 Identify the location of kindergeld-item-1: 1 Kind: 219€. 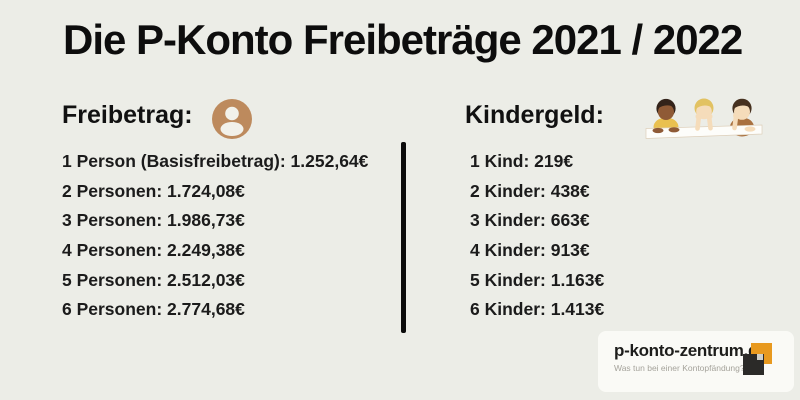
(522, 161).